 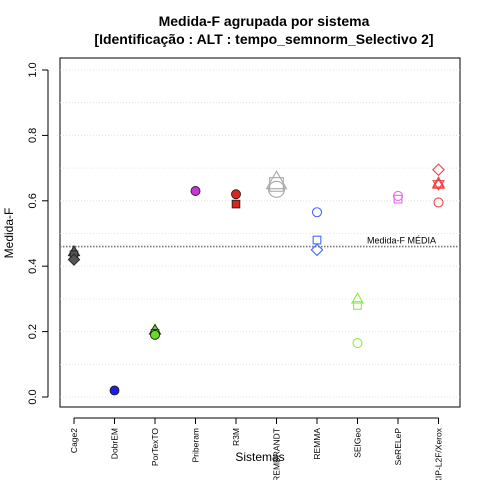 What do you see at coordinates (33, 135) in the screenshot?
I see `y-tick-label: 0.8` at bounding box center [33, 135].